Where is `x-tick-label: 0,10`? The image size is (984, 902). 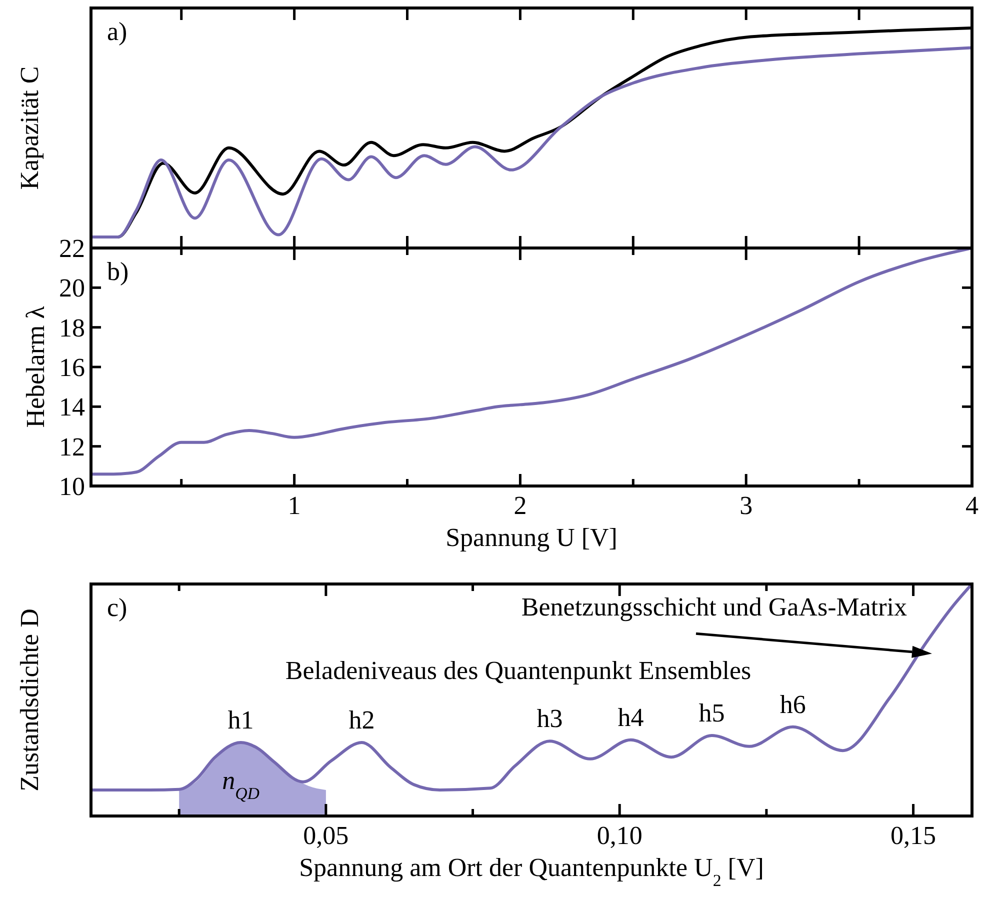
x-tick-label: 0,10 is located at coordinates (619, 835).